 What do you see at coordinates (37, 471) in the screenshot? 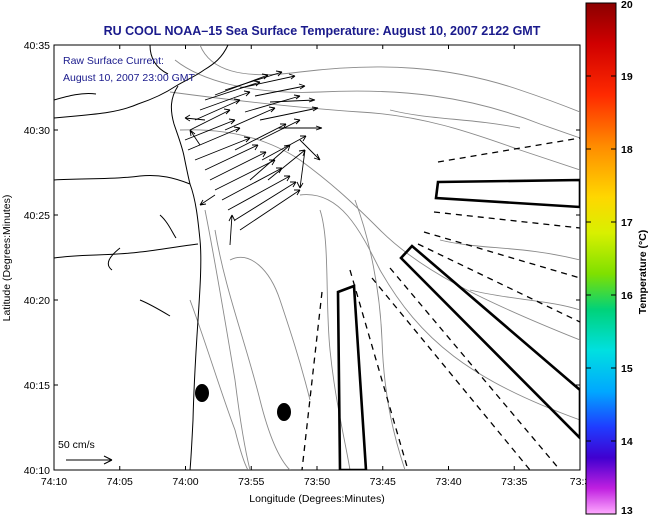
I see `y-tick-label: 40:10` at bounding box center [37, 471].